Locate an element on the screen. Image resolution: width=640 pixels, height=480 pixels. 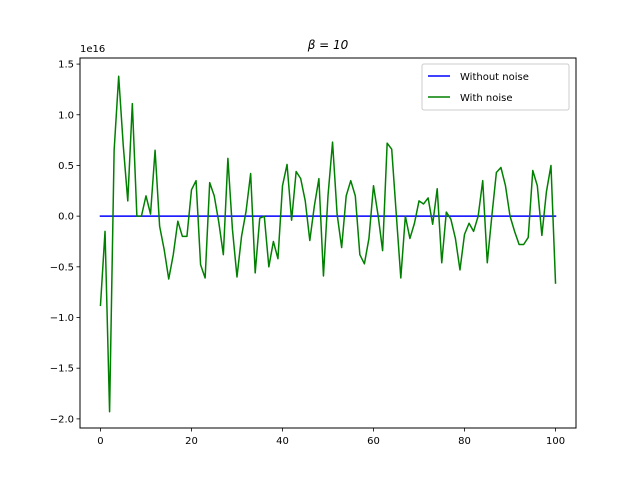
y-tick-label: −2.0 is located at coordinates (62, 419).